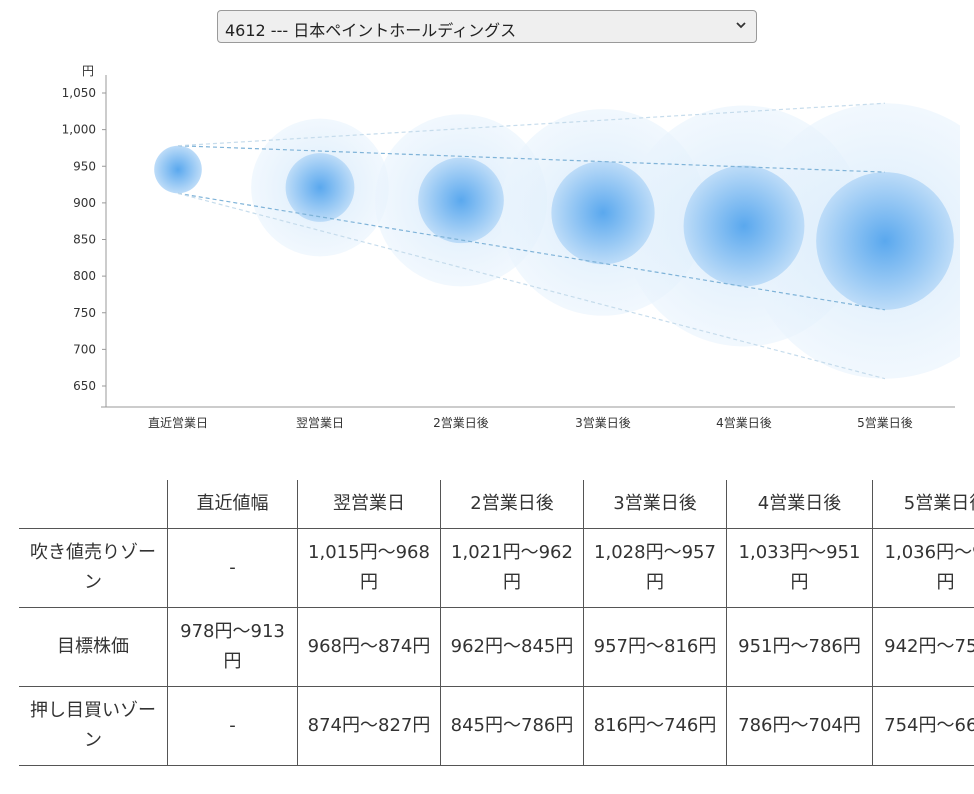  I want to click on y-tick-label: 950, so click(84, 166).